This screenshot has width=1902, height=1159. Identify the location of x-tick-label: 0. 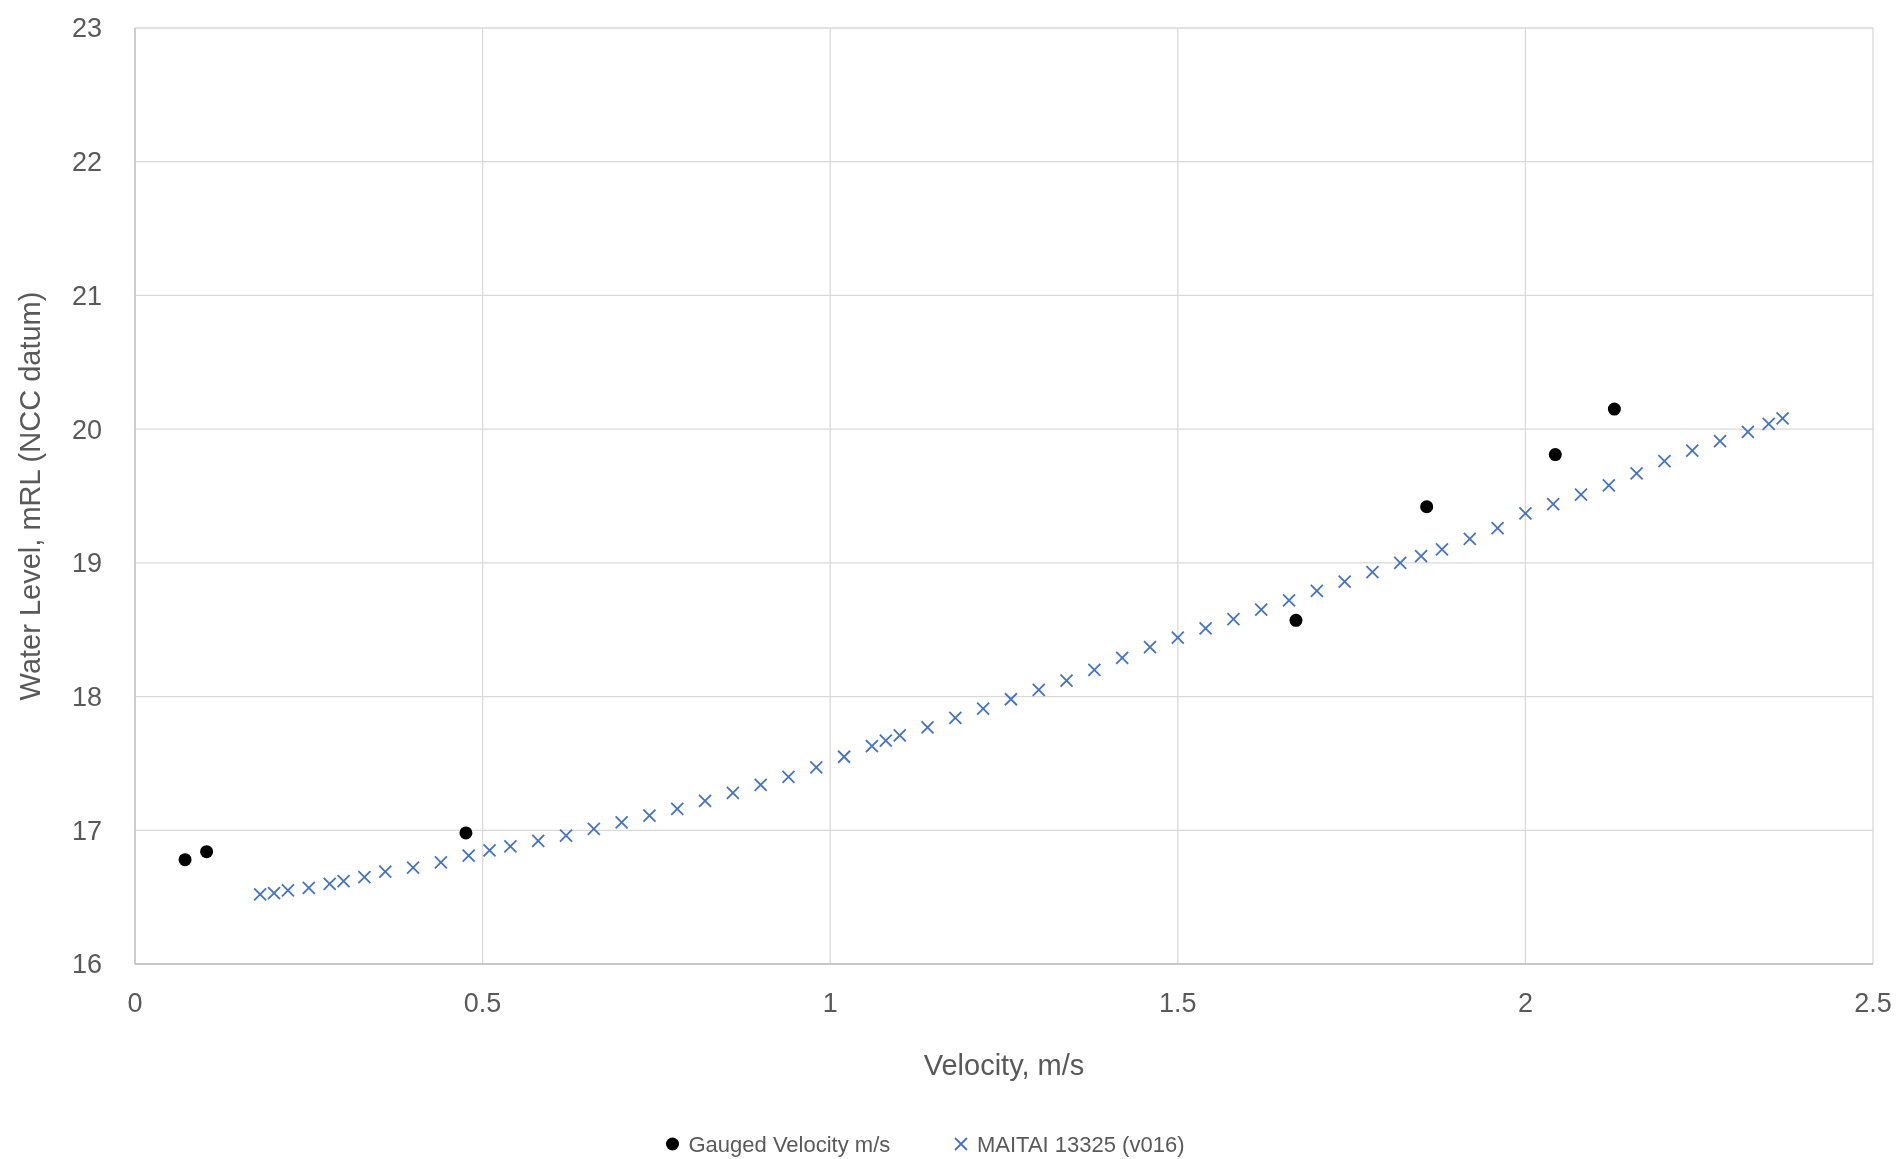
(135, 1003).